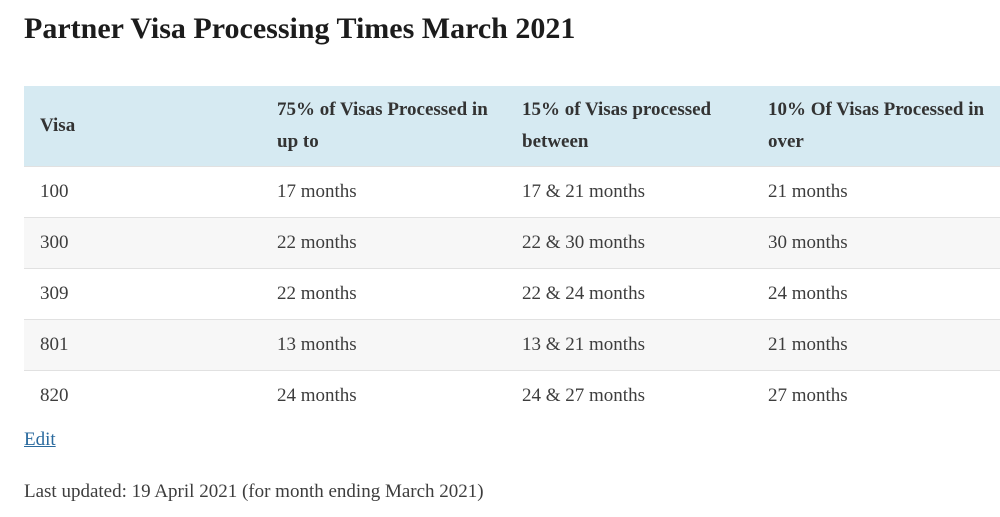 Image resolution: width=1000 pixels, height=517 pixels. I want to click on table-cell-p10: 24 months, so click(876, 294).